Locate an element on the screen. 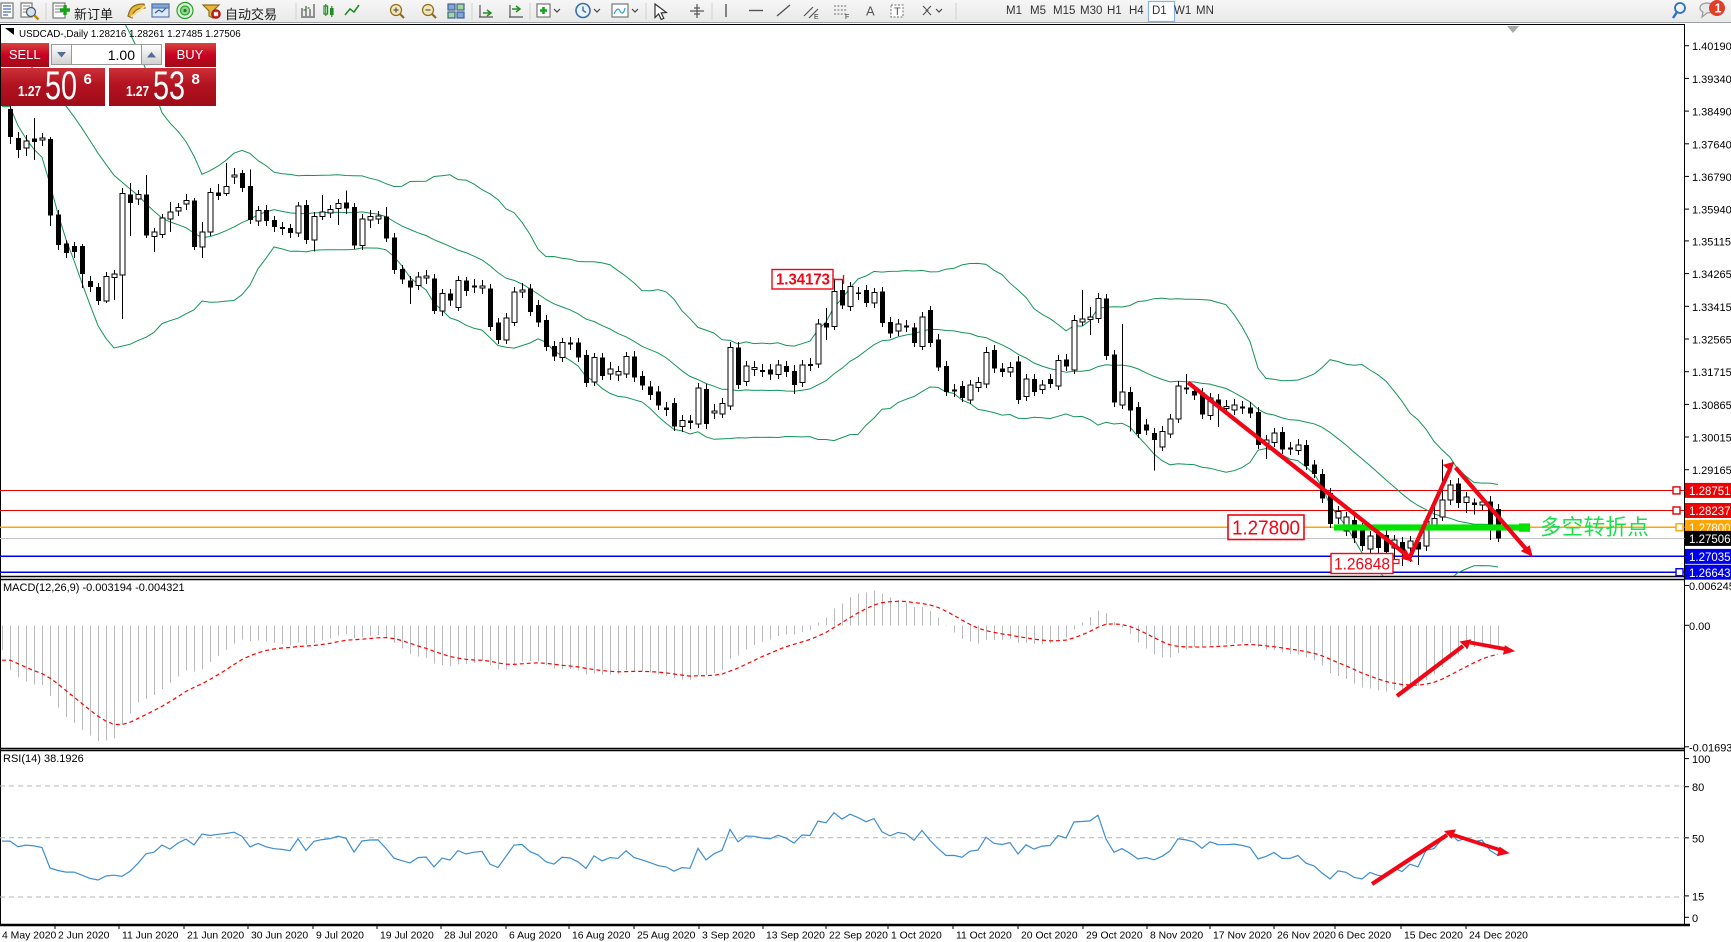 The image size is (1731, 942). svg-text: 21 Jun 2020 is located at coordinates (215, 936).